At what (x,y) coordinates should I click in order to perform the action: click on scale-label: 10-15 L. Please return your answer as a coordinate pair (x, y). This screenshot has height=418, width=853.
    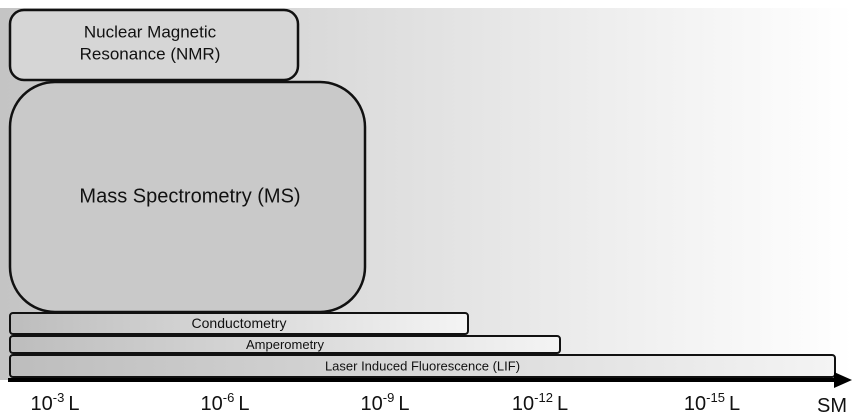
    Looking at the image, I should click on (712, 402).